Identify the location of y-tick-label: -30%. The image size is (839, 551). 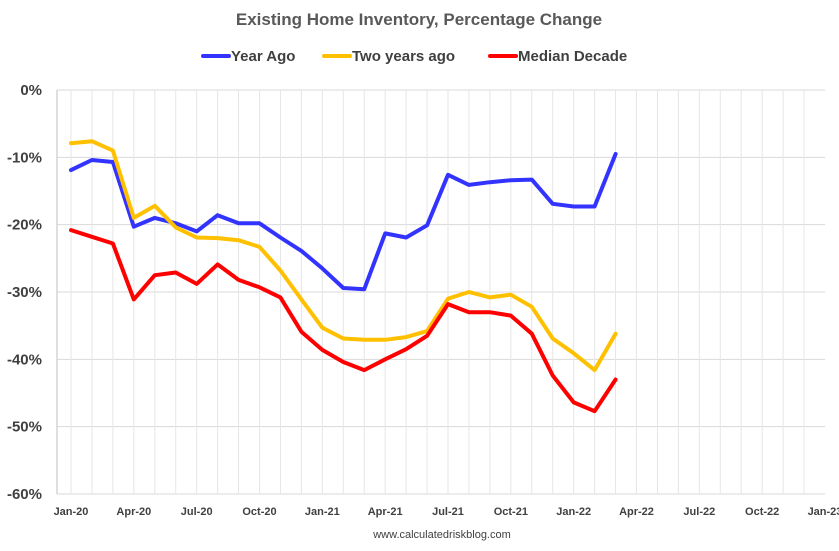
(24, 292).